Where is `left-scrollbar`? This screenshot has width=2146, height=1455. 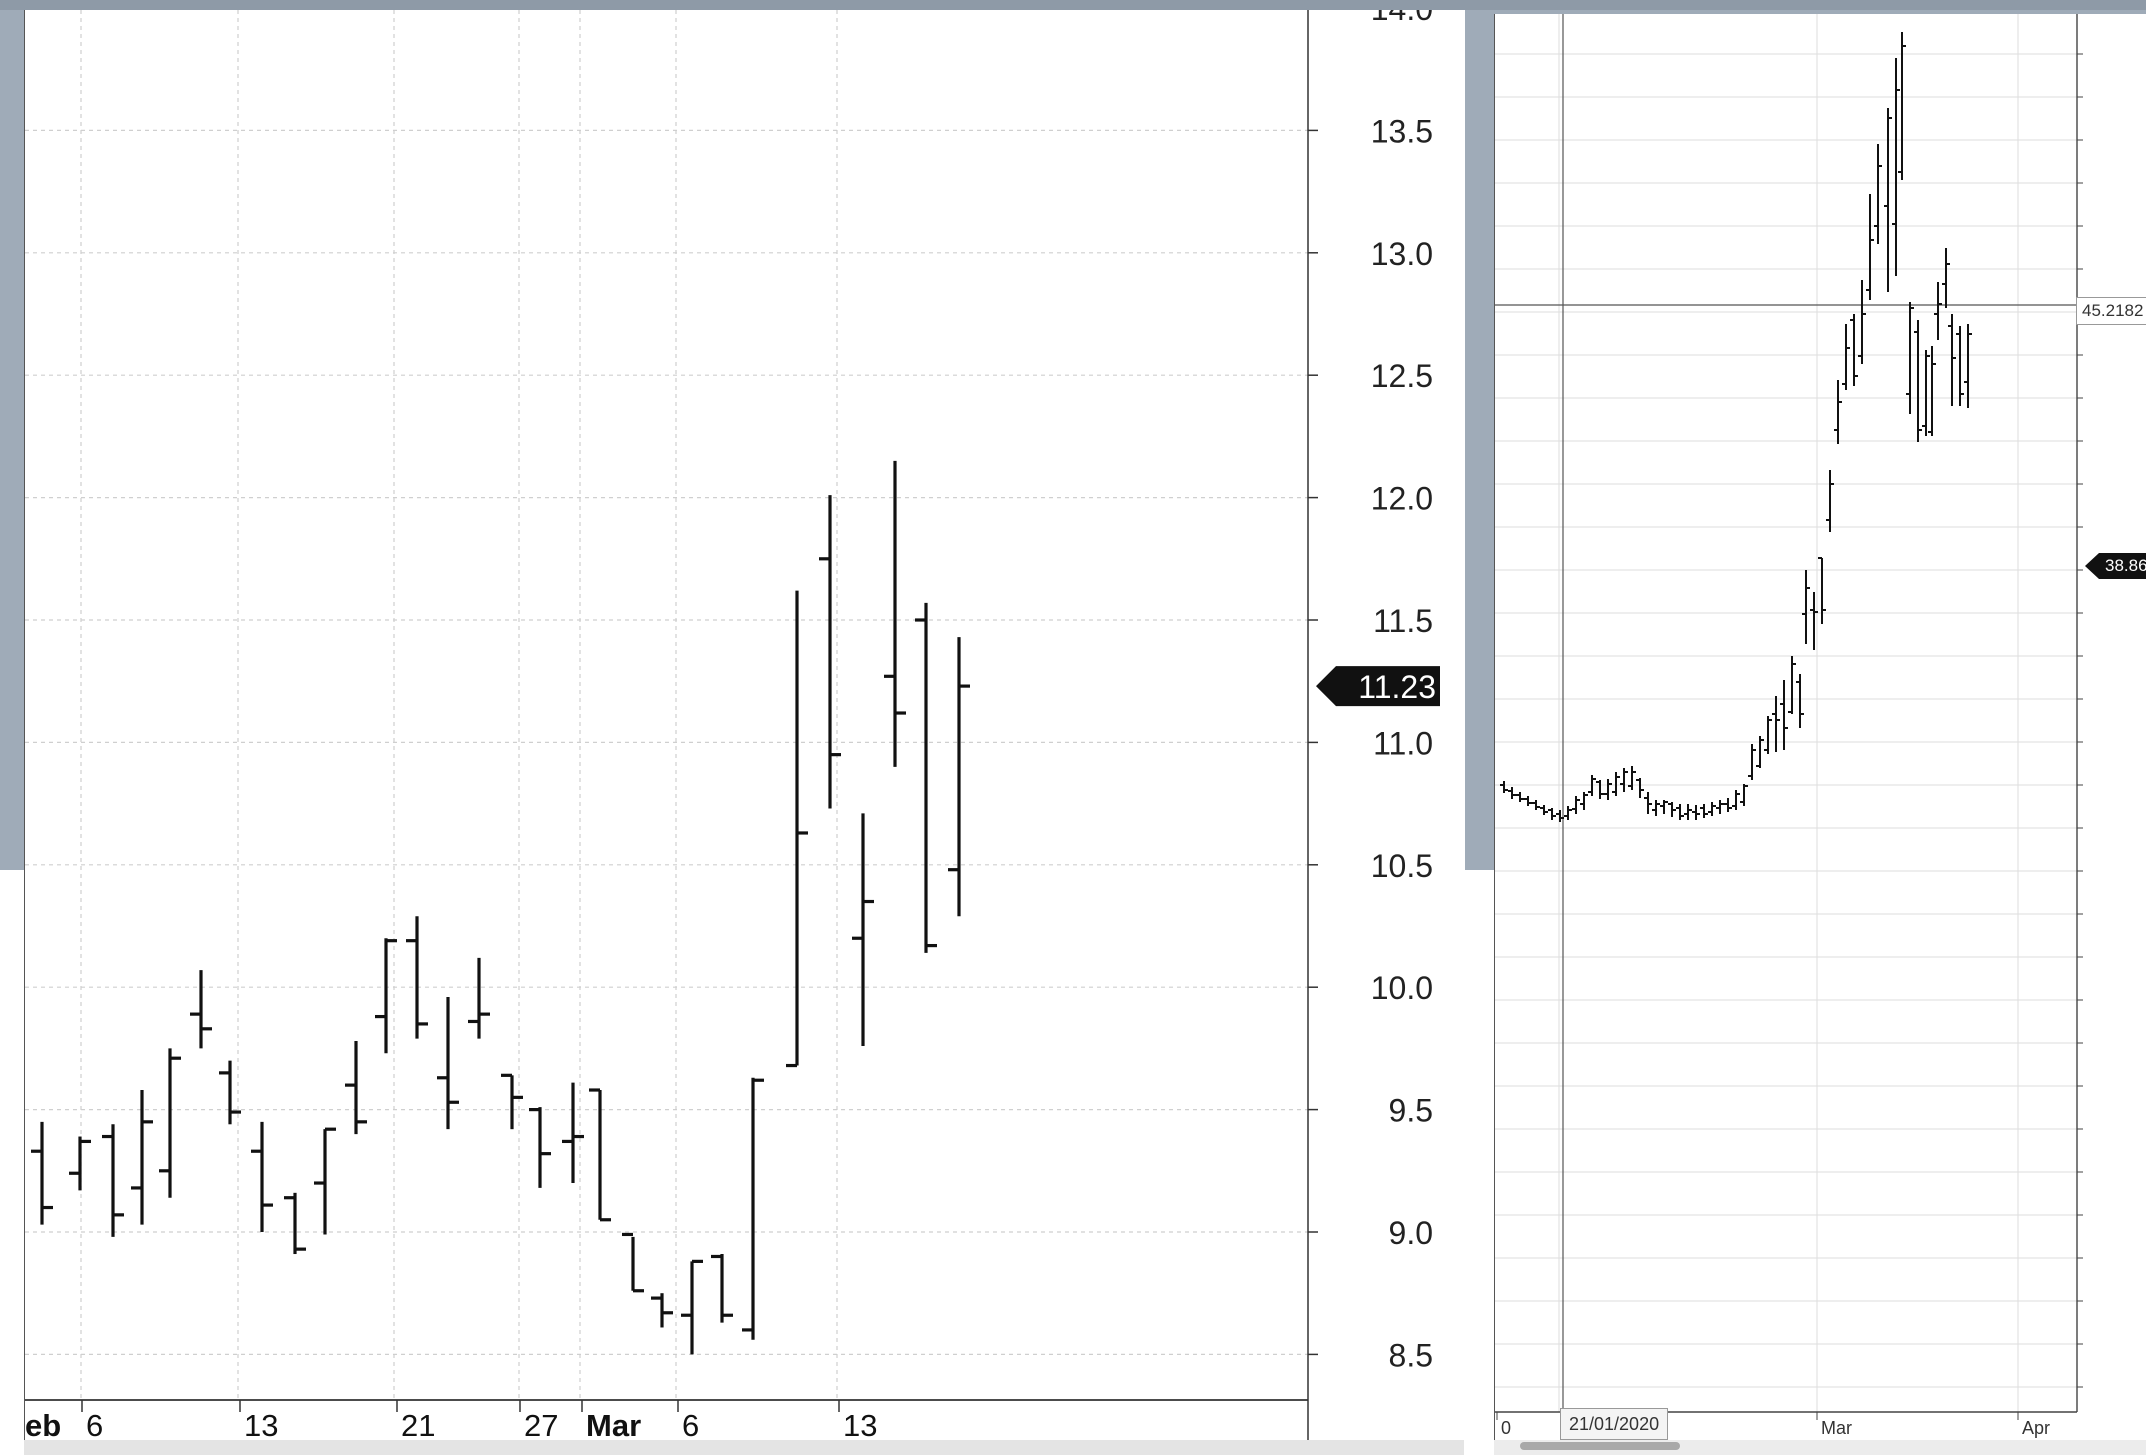 left-scrollbar is located at coordinates (744, 1447).